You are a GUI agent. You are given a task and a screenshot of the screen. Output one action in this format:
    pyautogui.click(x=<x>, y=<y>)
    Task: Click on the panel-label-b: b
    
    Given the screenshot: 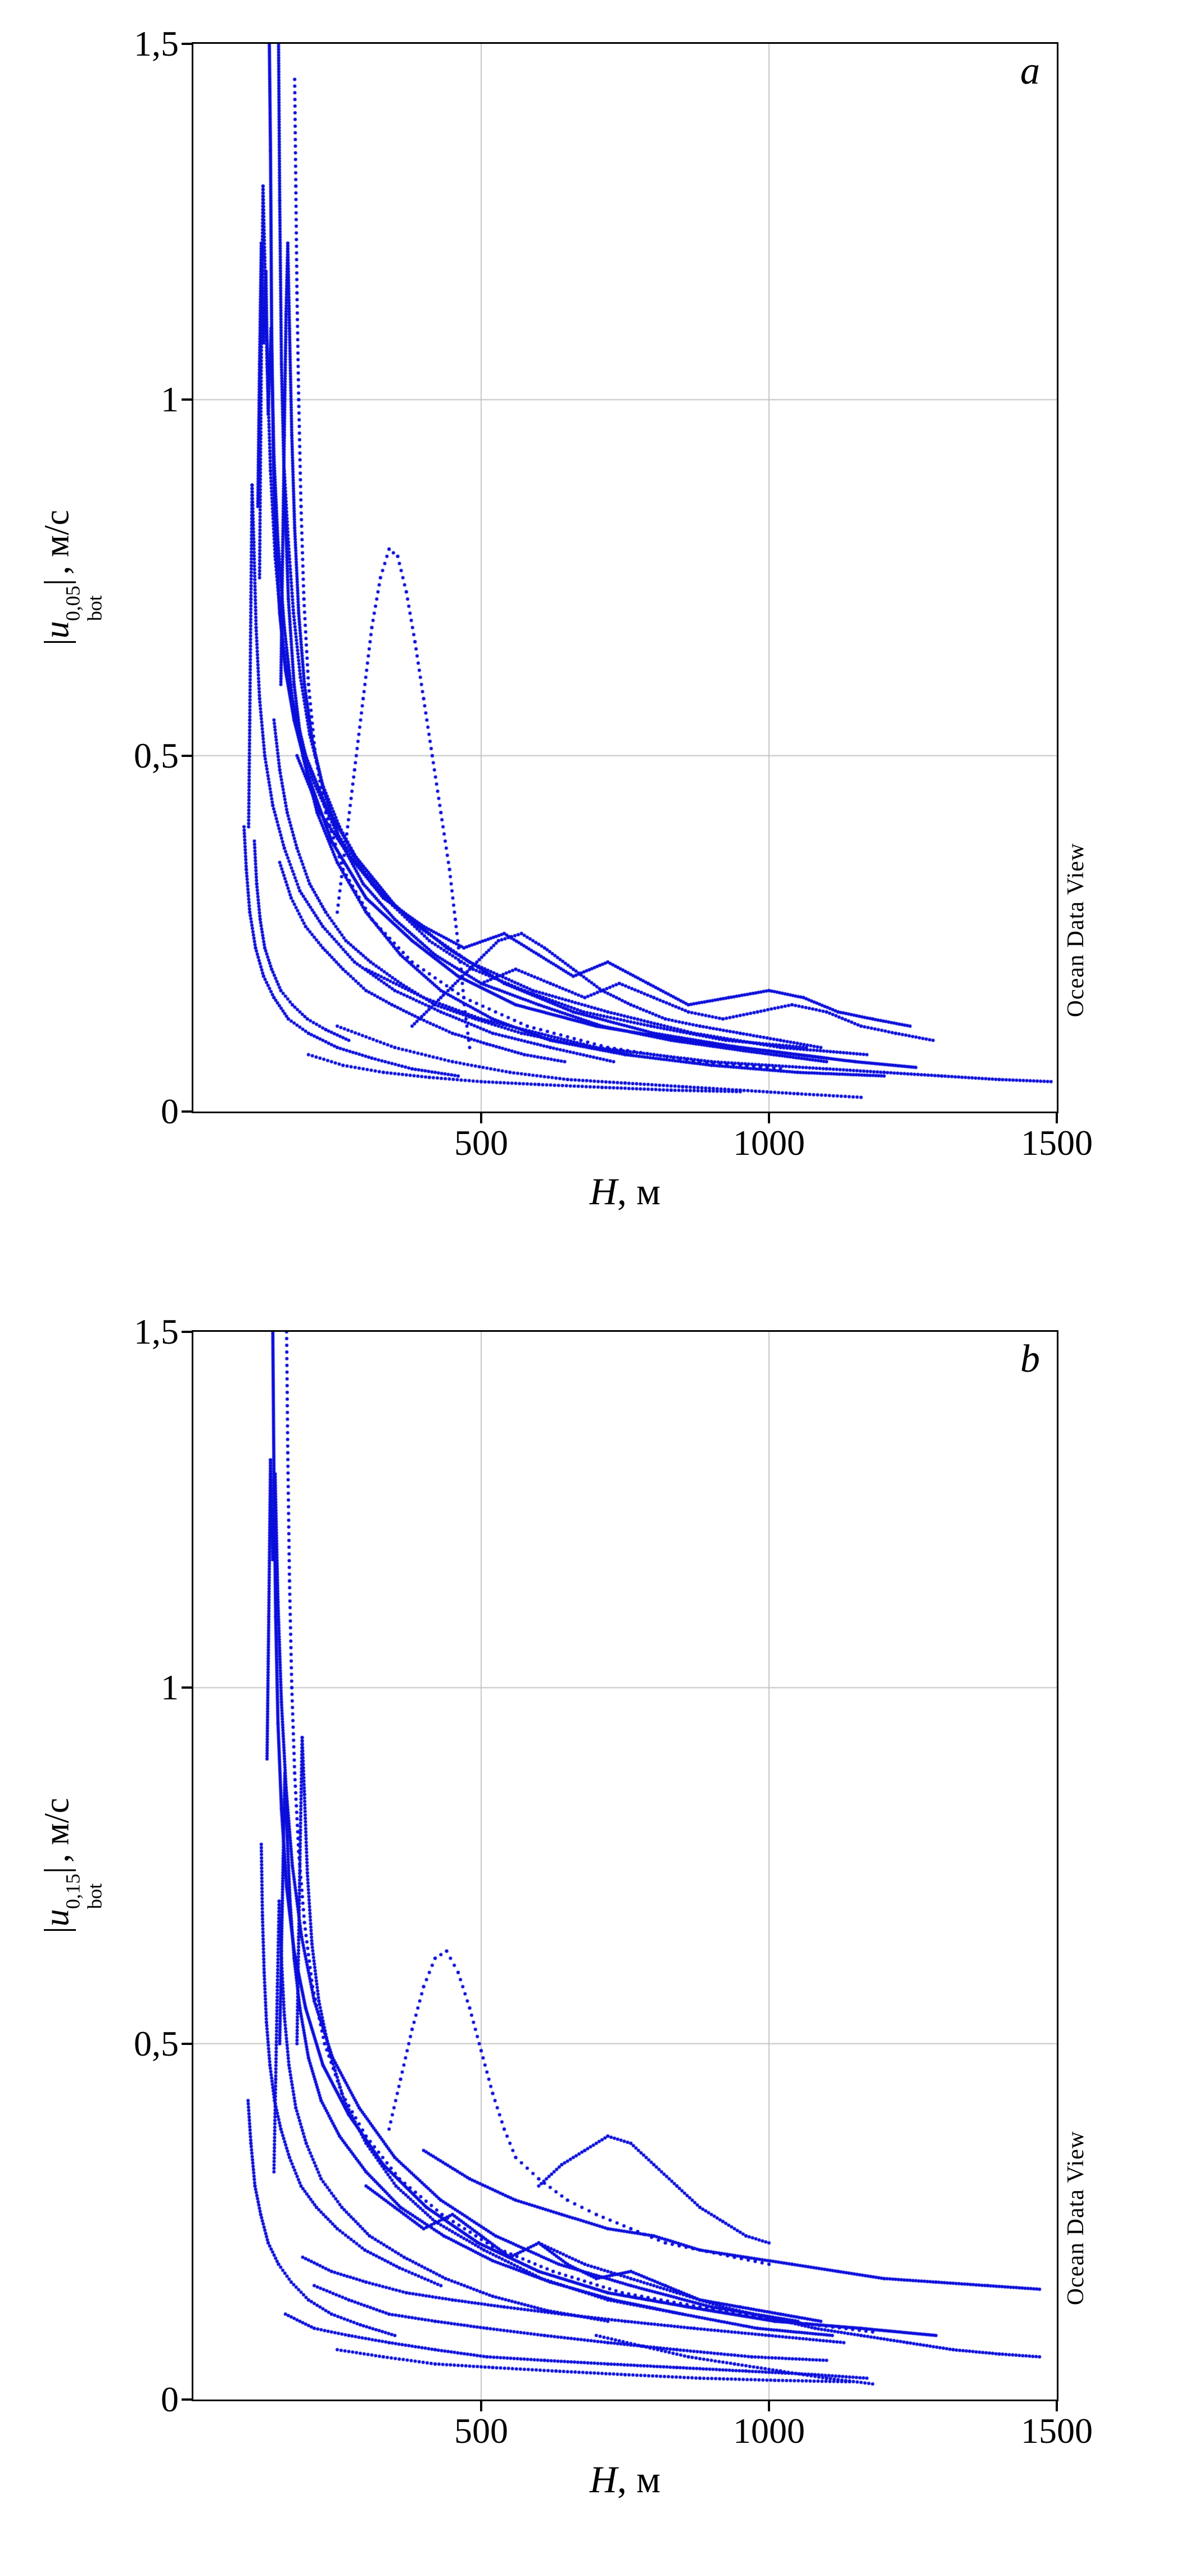 What is the action you would take?
    pyautogui.click(x=1030, y=1359)
    